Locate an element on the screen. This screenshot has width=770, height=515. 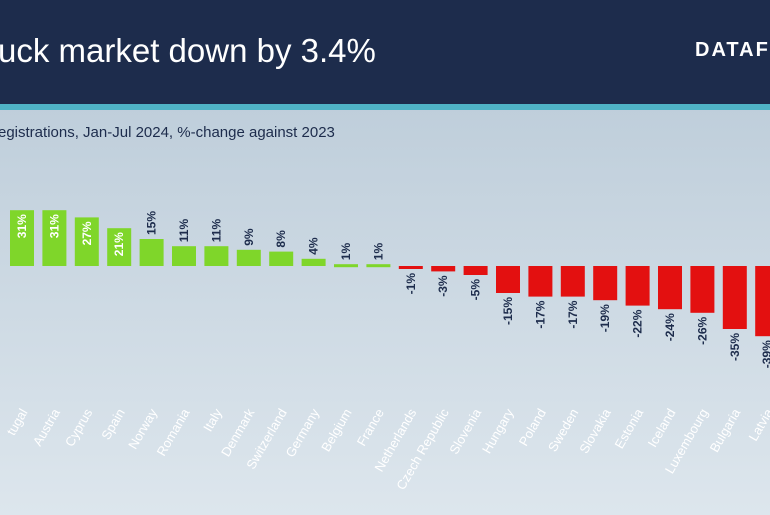
value-label: -1% is located at coordinates (411, 284).